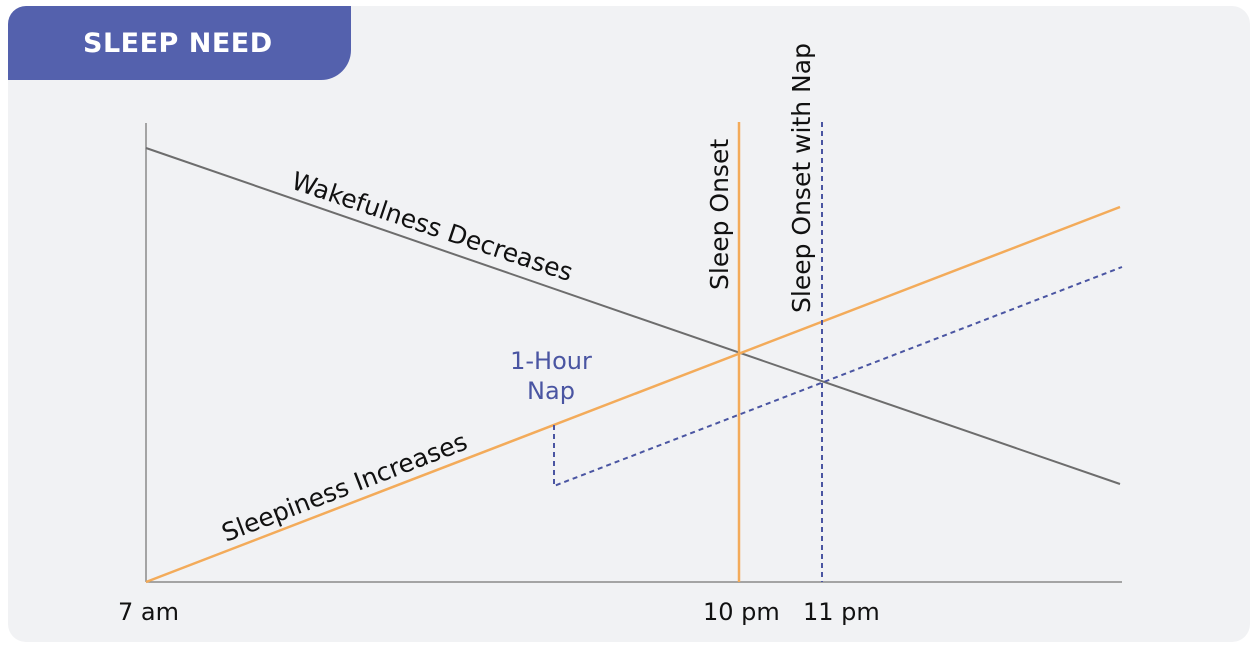 This screenshot has width=1255, height=648. I want to click on wakefulness-label: Wakefulness Decreases, so click(432, 226).